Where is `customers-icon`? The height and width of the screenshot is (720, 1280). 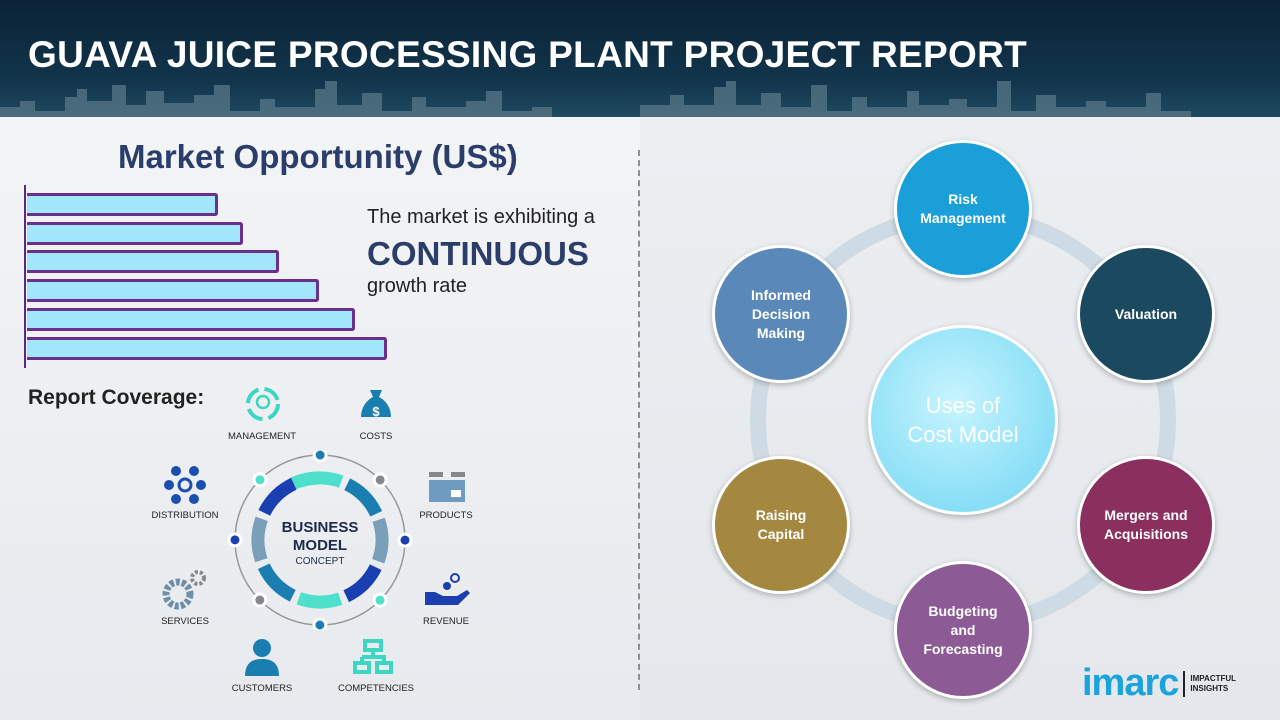 customers-icon is located at coordinates (262, 657).